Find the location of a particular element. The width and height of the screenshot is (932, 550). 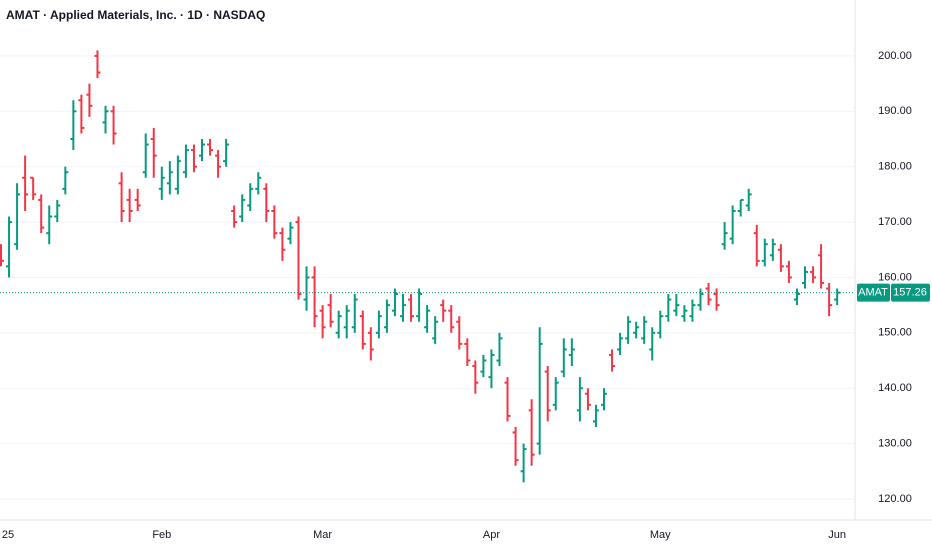

symbol-badge is located at coordinates (873, 292).